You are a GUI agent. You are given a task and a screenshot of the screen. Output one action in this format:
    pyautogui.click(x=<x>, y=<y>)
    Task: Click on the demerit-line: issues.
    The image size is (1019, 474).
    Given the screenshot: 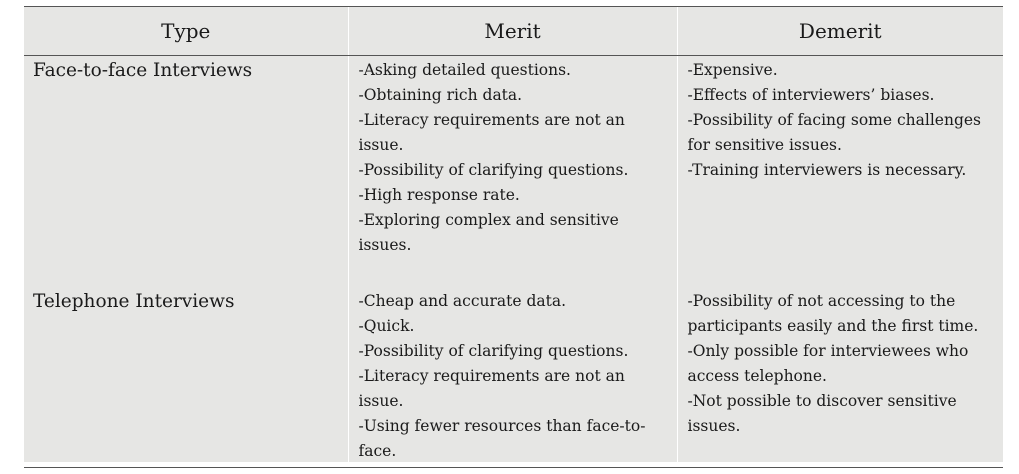 What is the action you would take?
    pyautogui.click(x=714, y=426)
    